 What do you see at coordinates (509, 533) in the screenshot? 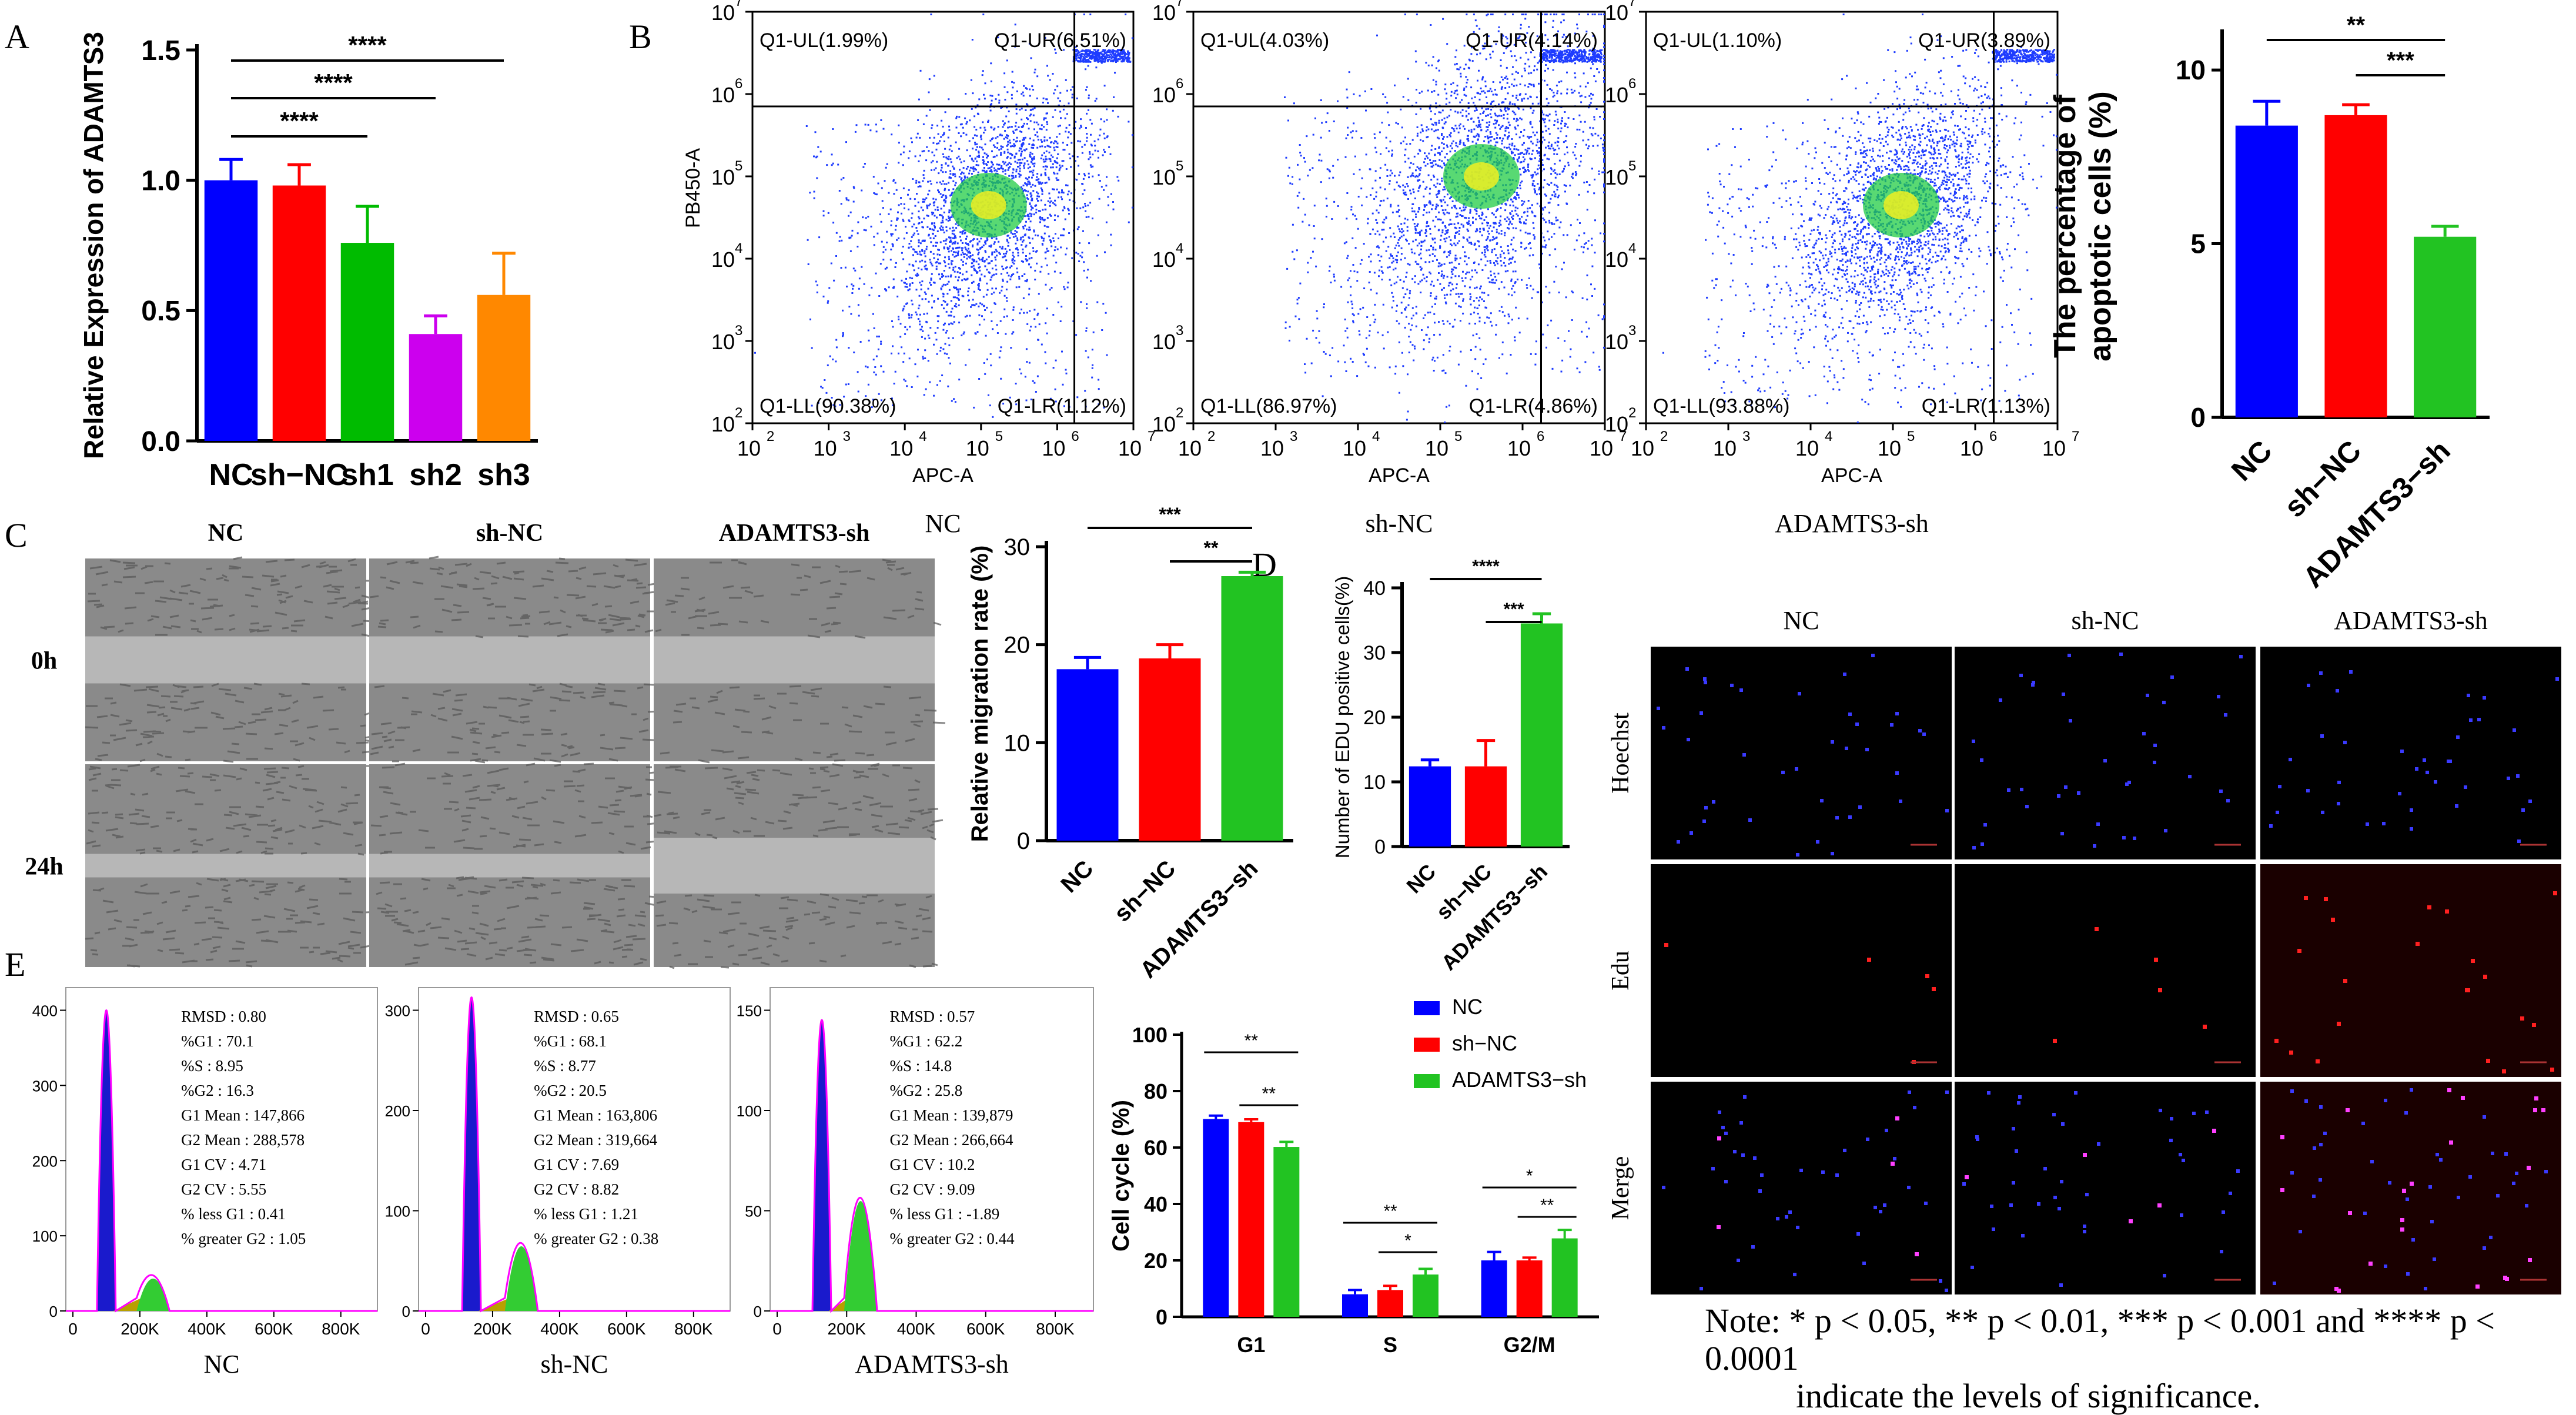
I see `wound-column-label: sh-NC` at bounding box center [509, 533].